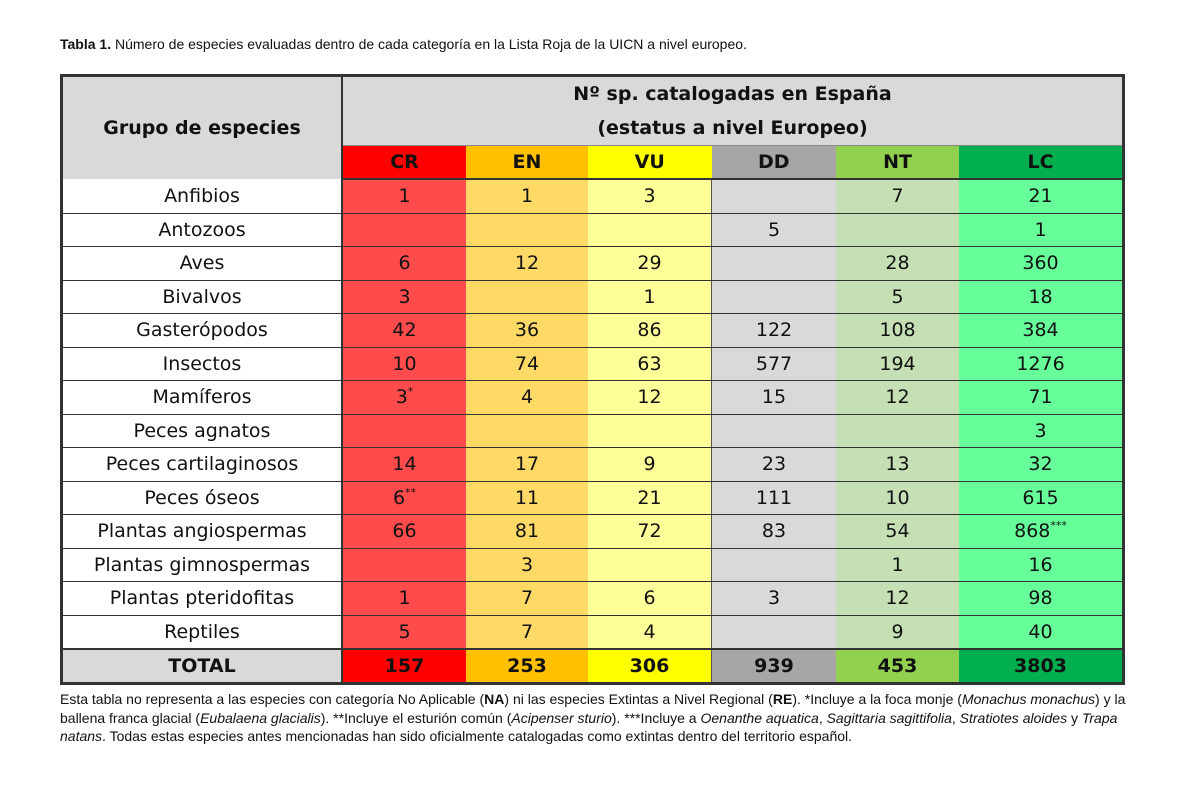  Describe the element at coordinates (650, 263) in the screenshot. I see `cell-vu: 29` at that location.